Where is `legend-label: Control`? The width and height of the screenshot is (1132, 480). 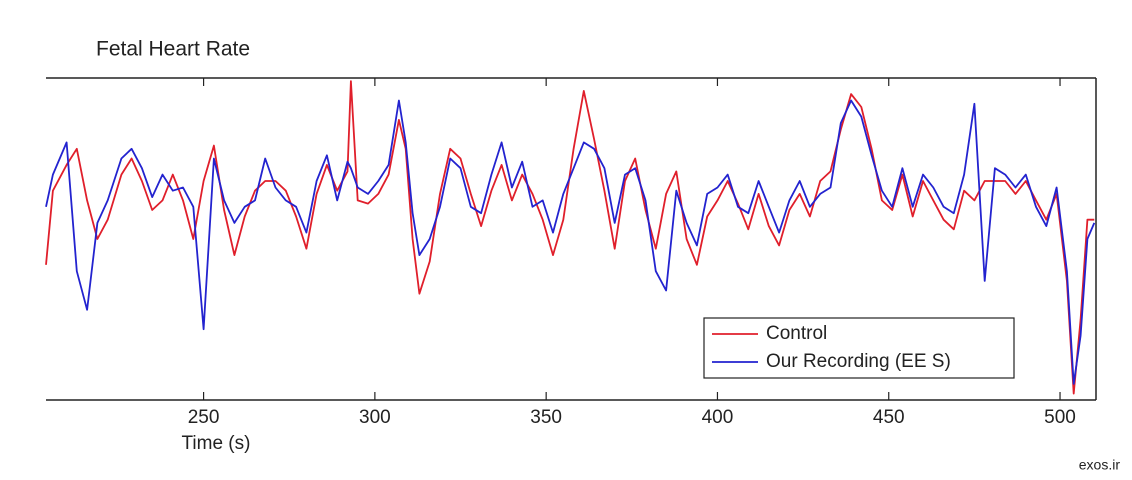 legend-label: Control is located at coordinates (796, 333).